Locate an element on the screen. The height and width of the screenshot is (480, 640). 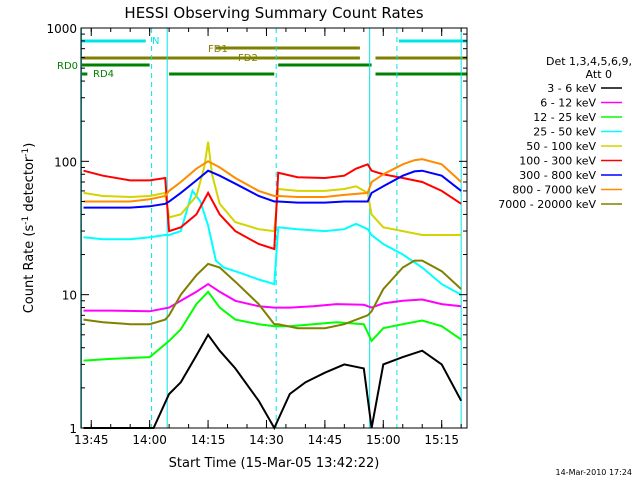
x-tick-label: 14:00 is located at coordinates (149, 440).